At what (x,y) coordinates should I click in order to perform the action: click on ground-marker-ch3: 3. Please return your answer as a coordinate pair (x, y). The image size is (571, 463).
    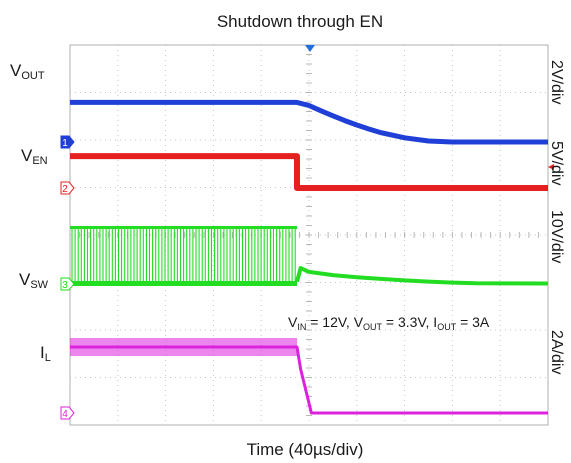
    Looking at the image, I should click on (67, 284).